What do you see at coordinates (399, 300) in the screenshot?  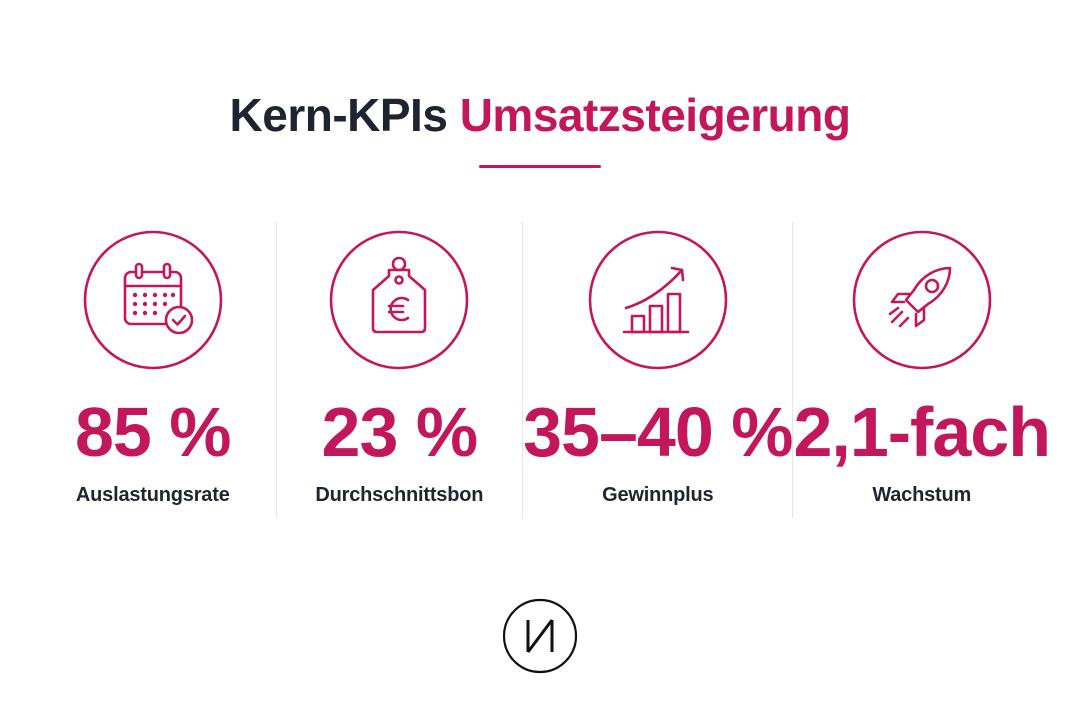 I see `euro-price-tag-icon` at bounding box center [399, 300].